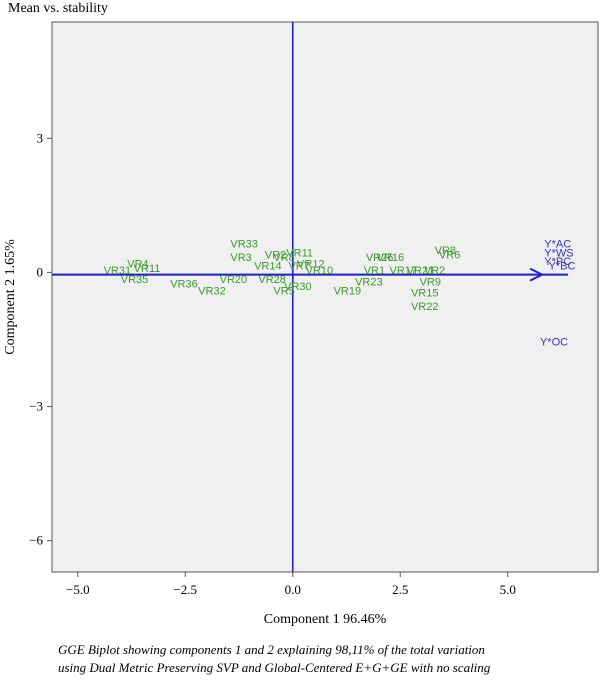  What do you see at coordinates (557, 262) in the screenshot?
I see `environment-label: Y*PC` at bounding box center [557, 262].